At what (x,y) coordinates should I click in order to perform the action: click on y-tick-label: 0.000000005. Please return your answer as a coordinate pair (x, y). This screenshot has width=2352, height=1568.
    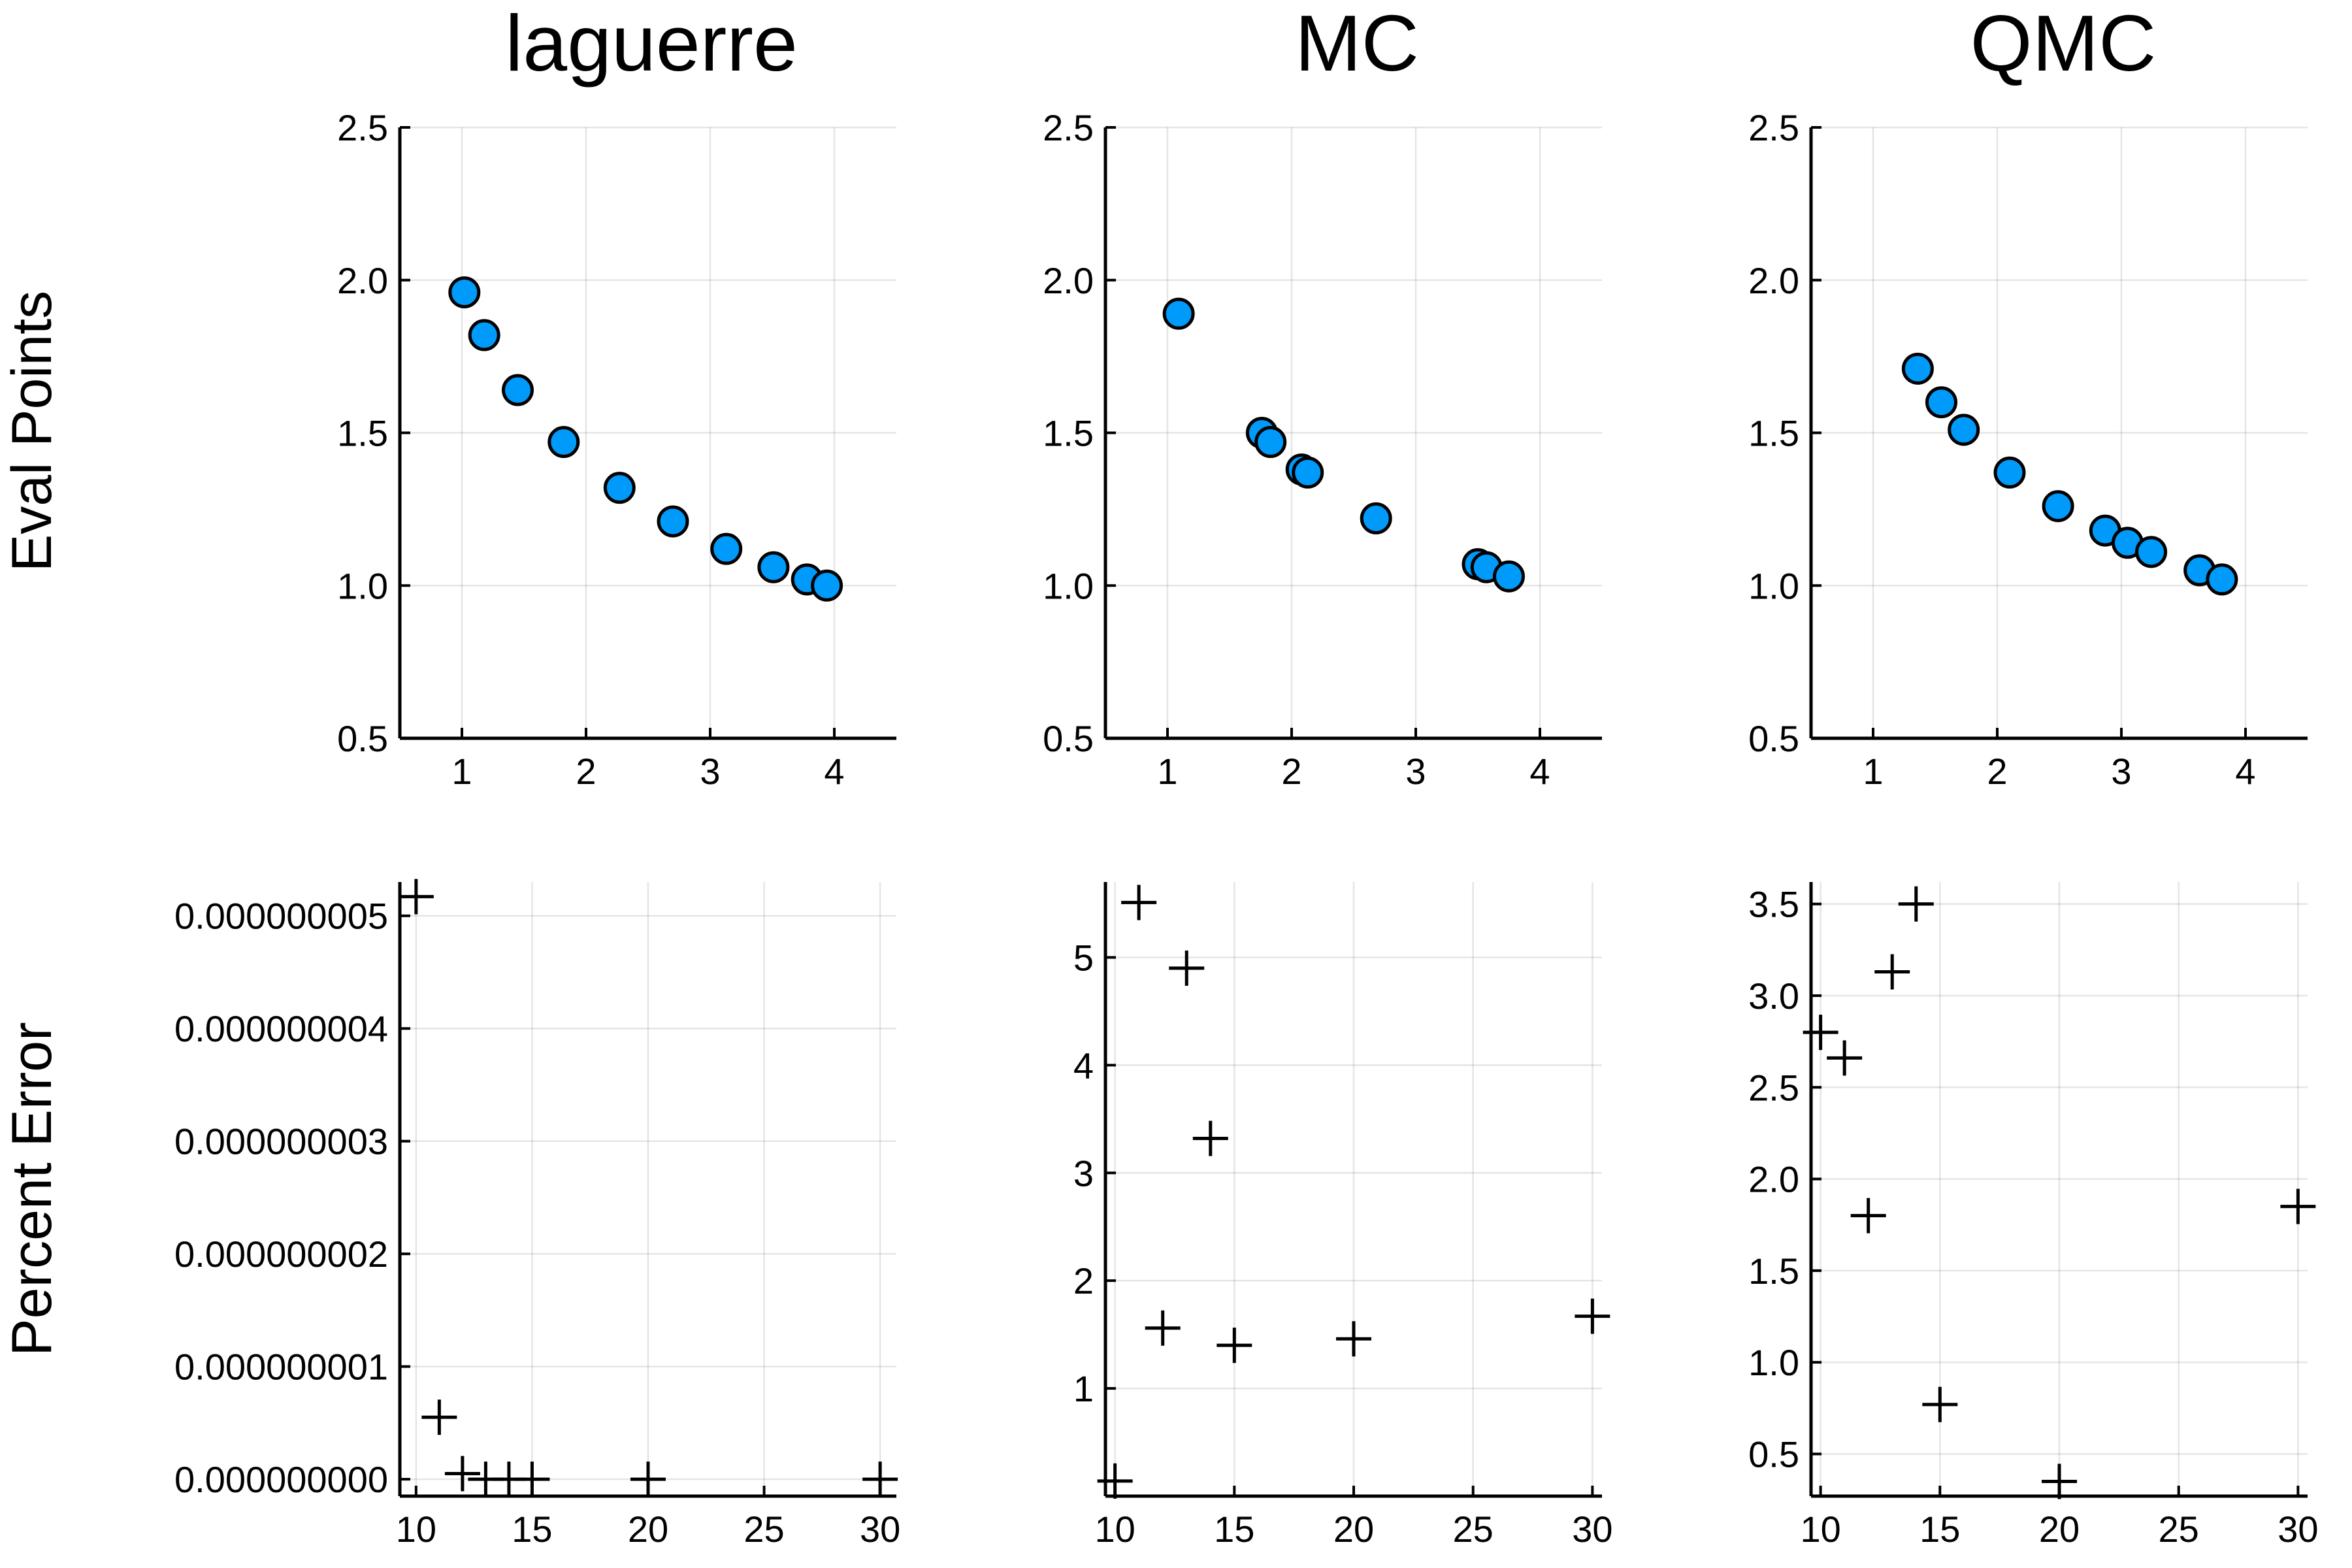
    Looking at the image, I should click on (281, 916).